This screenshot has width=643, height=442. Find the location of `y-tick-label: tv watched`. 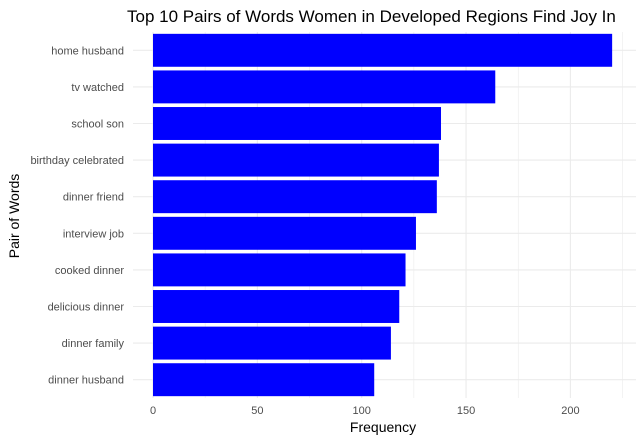

y-tick-label: tv watched is located at coordinates (97, 88).